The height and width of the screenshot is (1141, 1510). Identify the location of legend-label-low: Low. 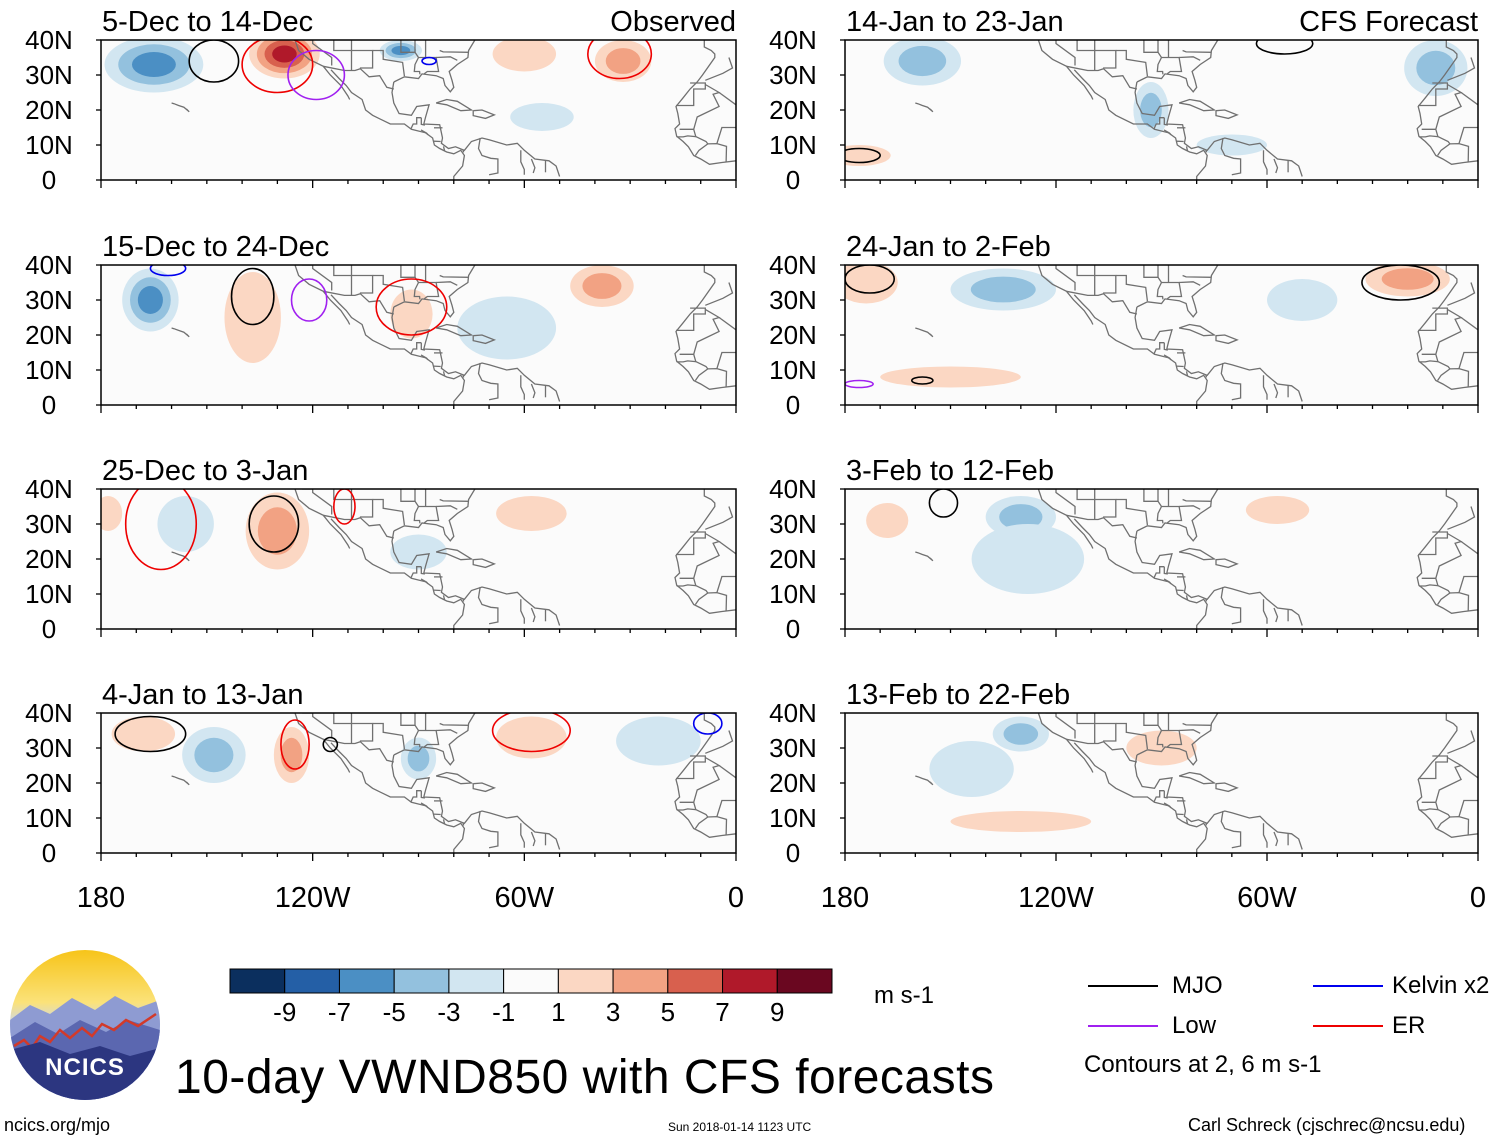
(1194, 1025).